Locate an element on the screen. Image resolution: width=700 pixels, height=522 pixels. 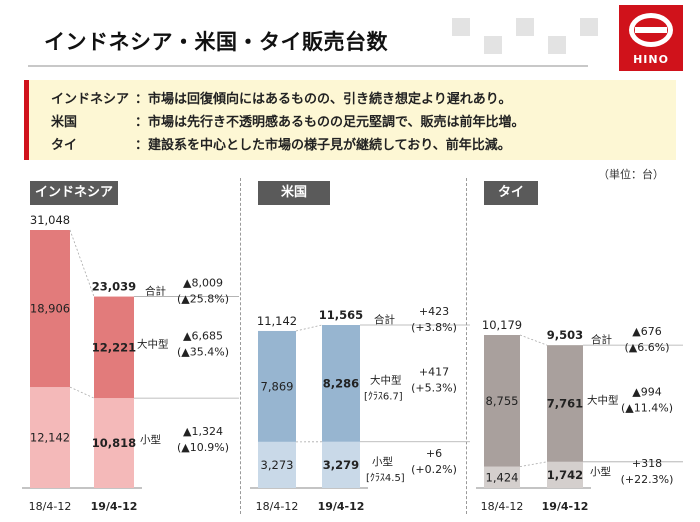
summary-row: インドネシア ：市場は回復傾向にはあるものの、引き続き想定より遅れあり。 is located at coordinates (281, 97).